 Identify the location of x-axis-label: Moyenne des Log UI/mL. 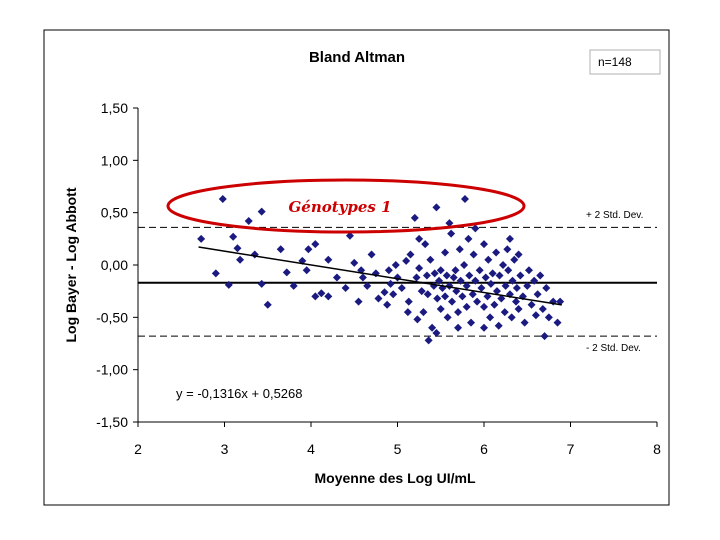
(394, 478).